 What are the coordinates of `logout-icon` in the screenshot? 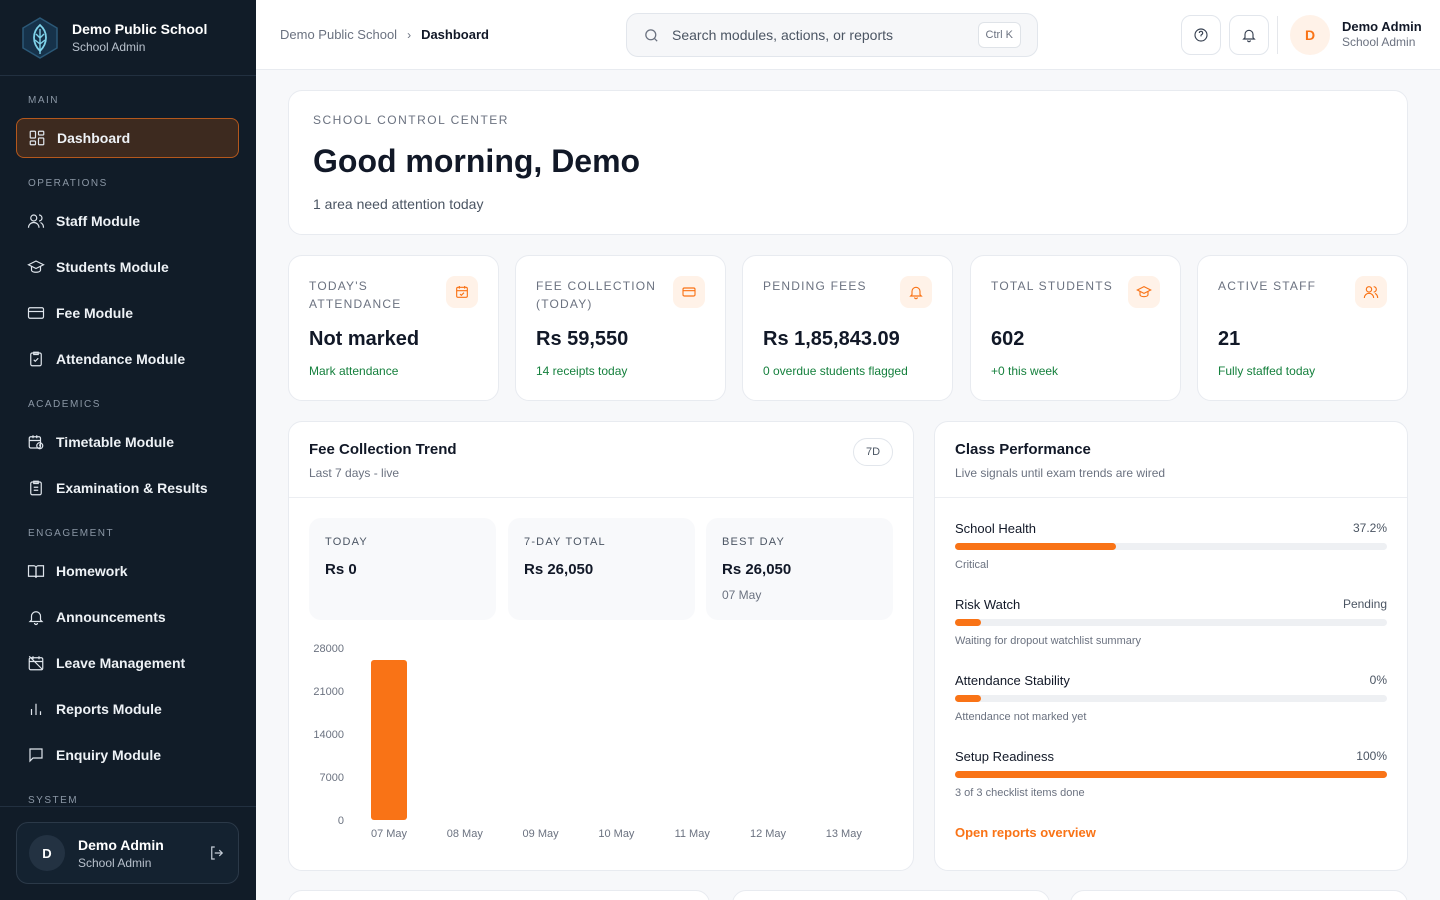 It's located at (217, 853).